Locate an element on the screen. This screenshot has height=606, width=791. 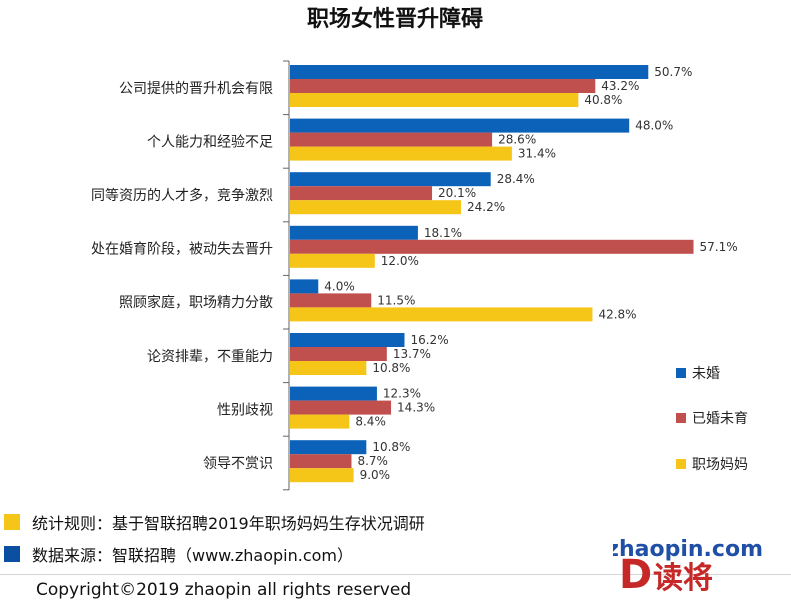
rule-text: 统计规则：基于智联招聘2019年职场妈妈生存状况调研 is located at coordinates (228, 523).